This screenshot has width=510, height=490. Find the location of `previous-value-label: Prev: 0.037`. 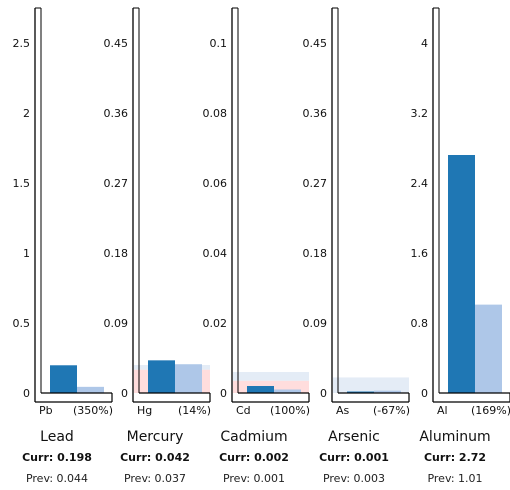

previous-value-label: Prev: 0.037 is located at coordinates (155, 478).